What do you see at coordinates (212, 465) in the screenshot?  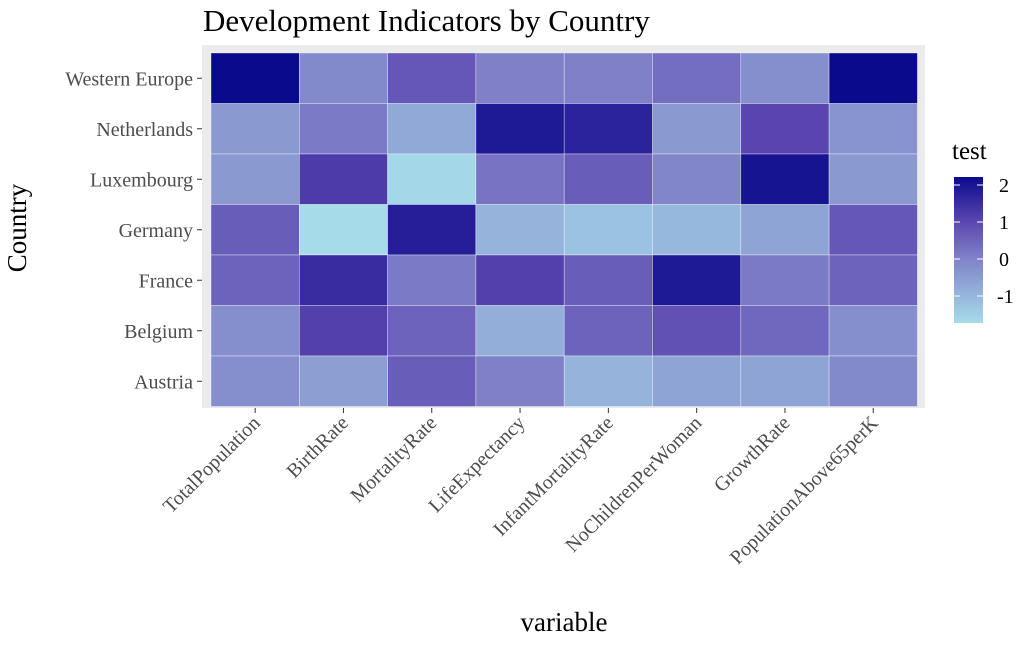 I see `x-tick-label: TotalPopulation` at bounding box center [212, 465].